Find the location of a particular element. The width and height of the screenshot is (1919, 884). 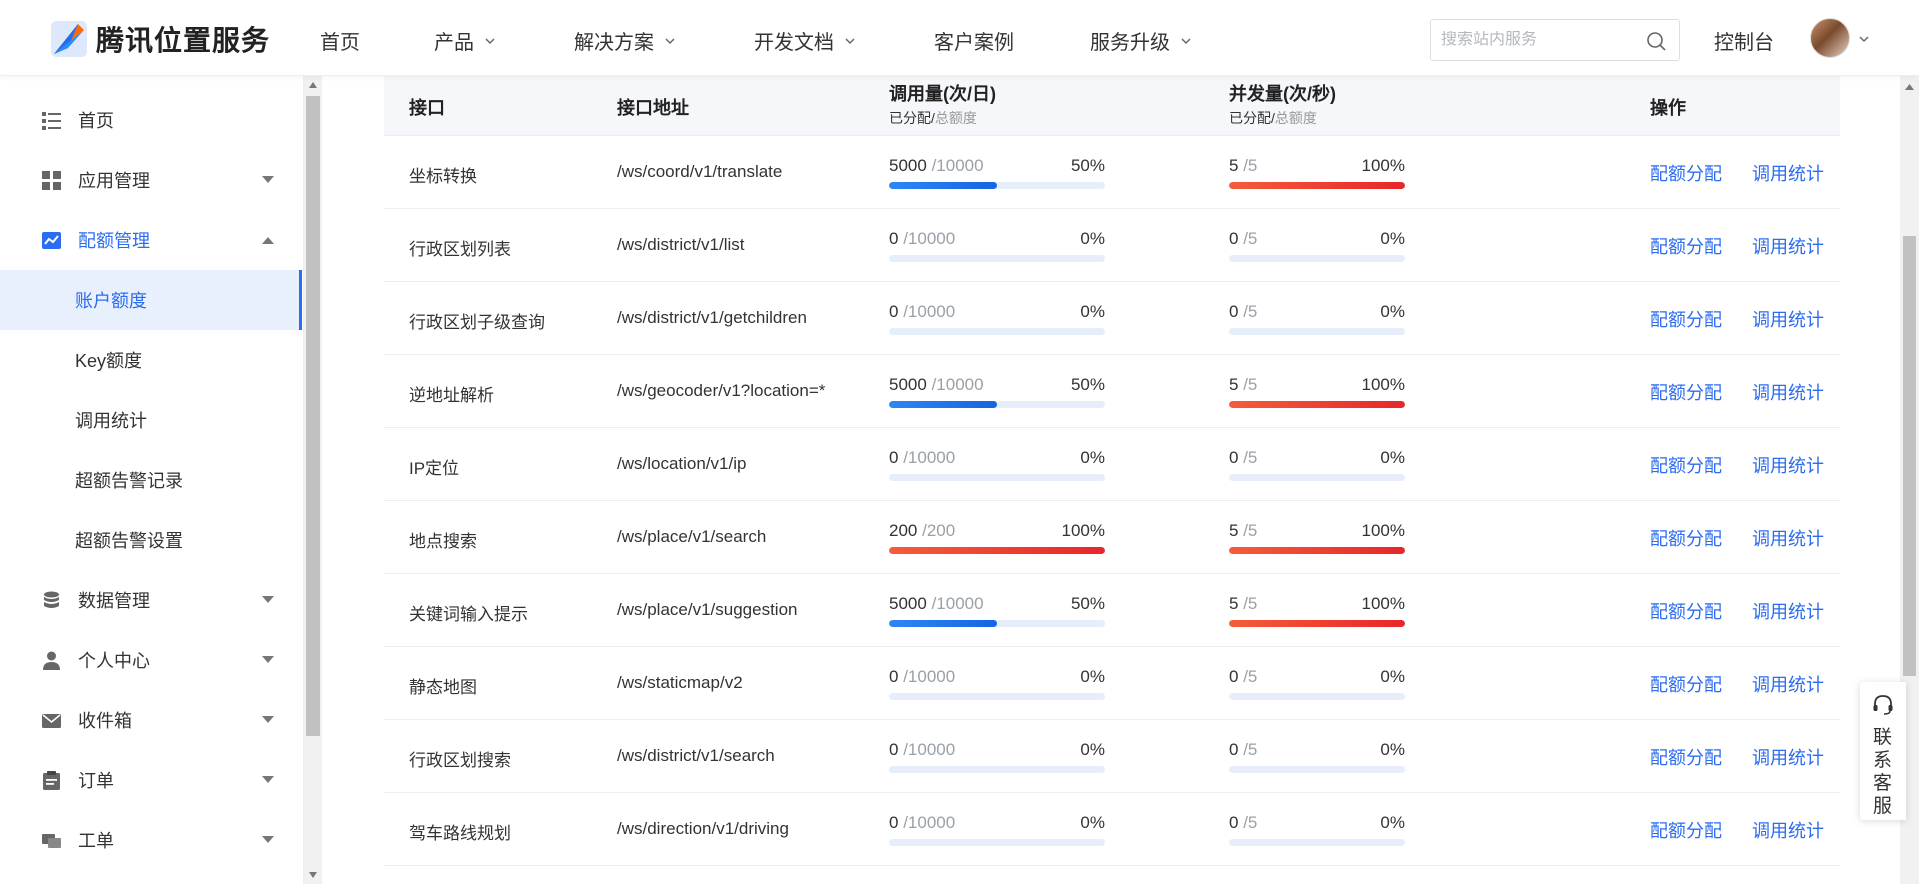

sidebar-subitem-key-quota: Key额度 is located at coordinates (151, 360).